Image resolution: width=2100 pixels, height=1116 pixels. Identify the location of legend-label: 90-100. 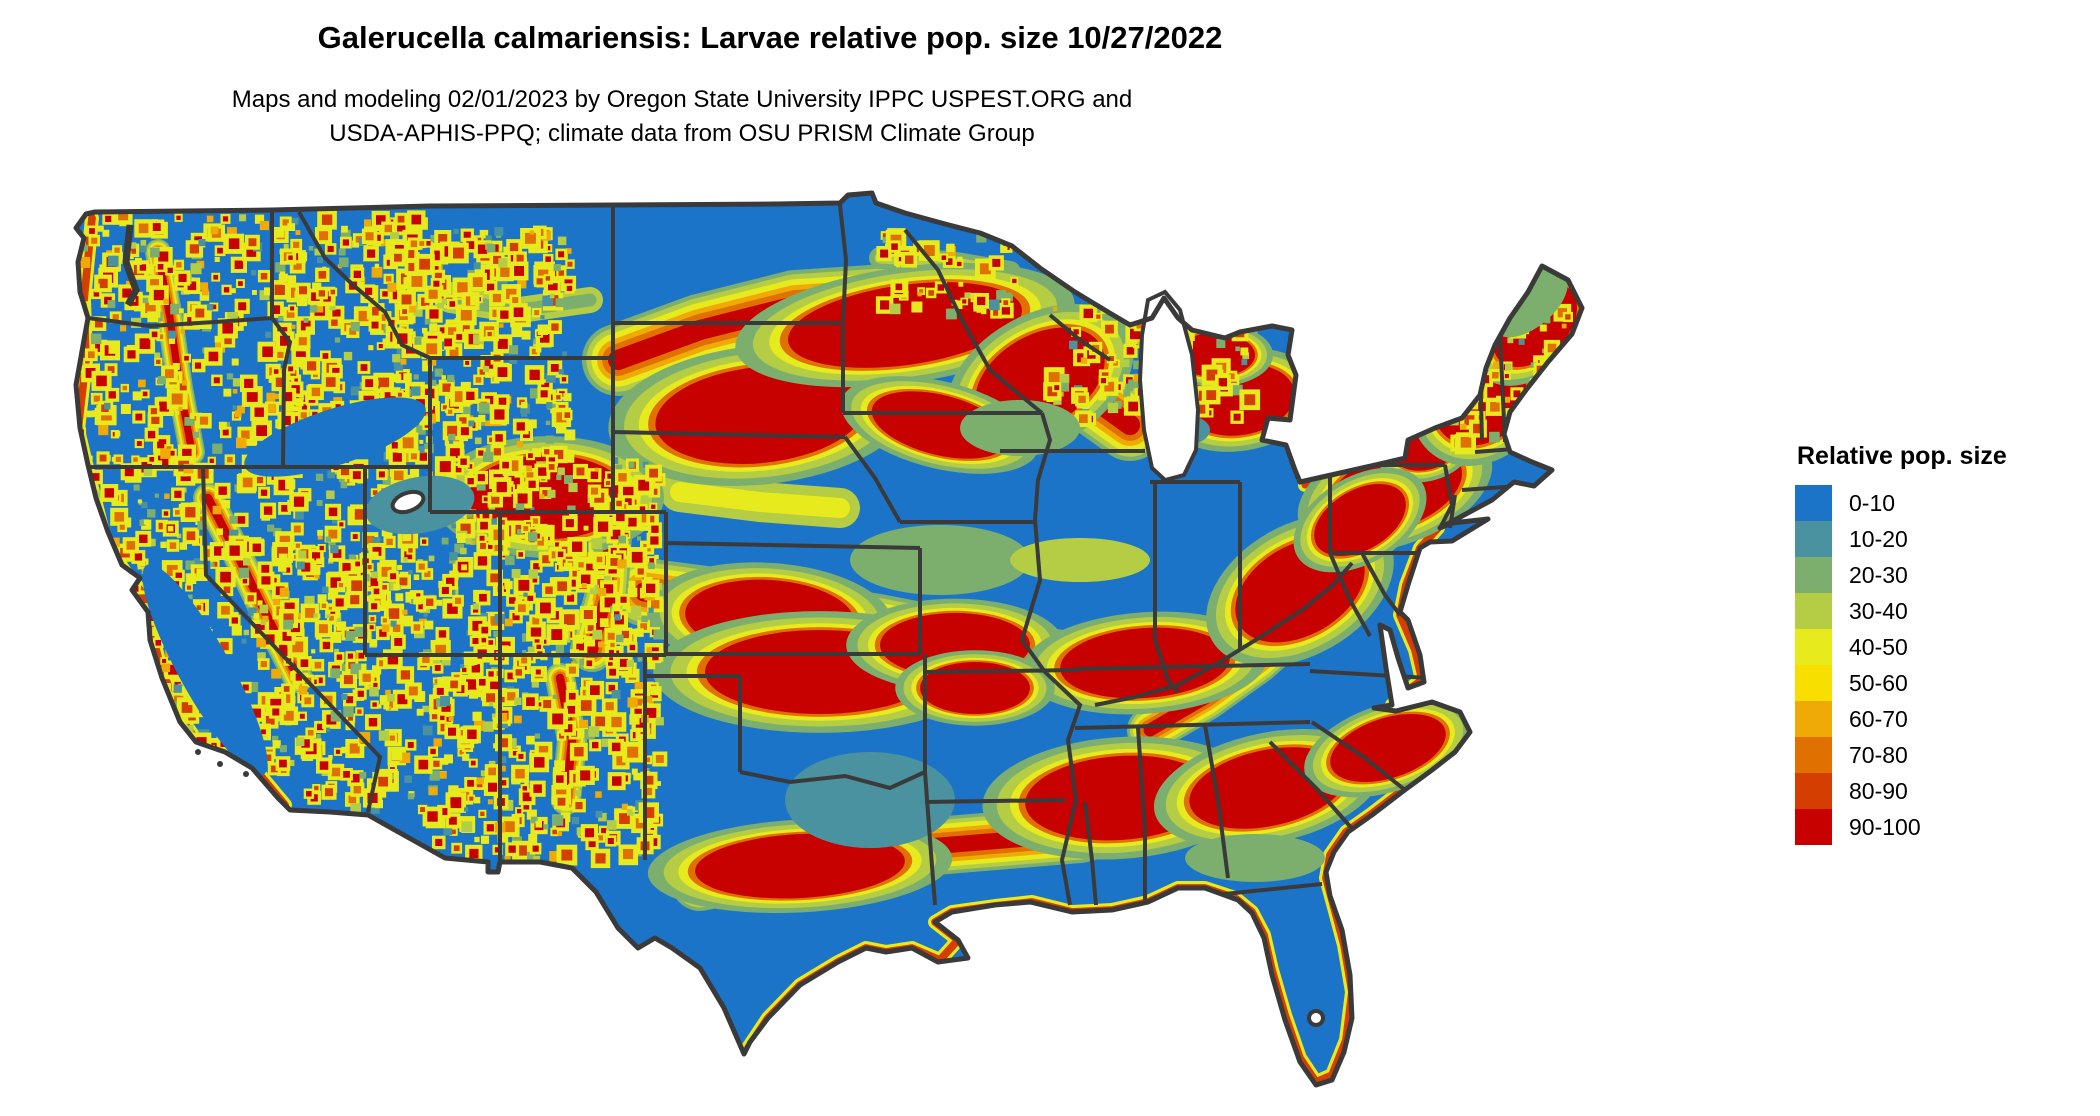
(1885, 826).